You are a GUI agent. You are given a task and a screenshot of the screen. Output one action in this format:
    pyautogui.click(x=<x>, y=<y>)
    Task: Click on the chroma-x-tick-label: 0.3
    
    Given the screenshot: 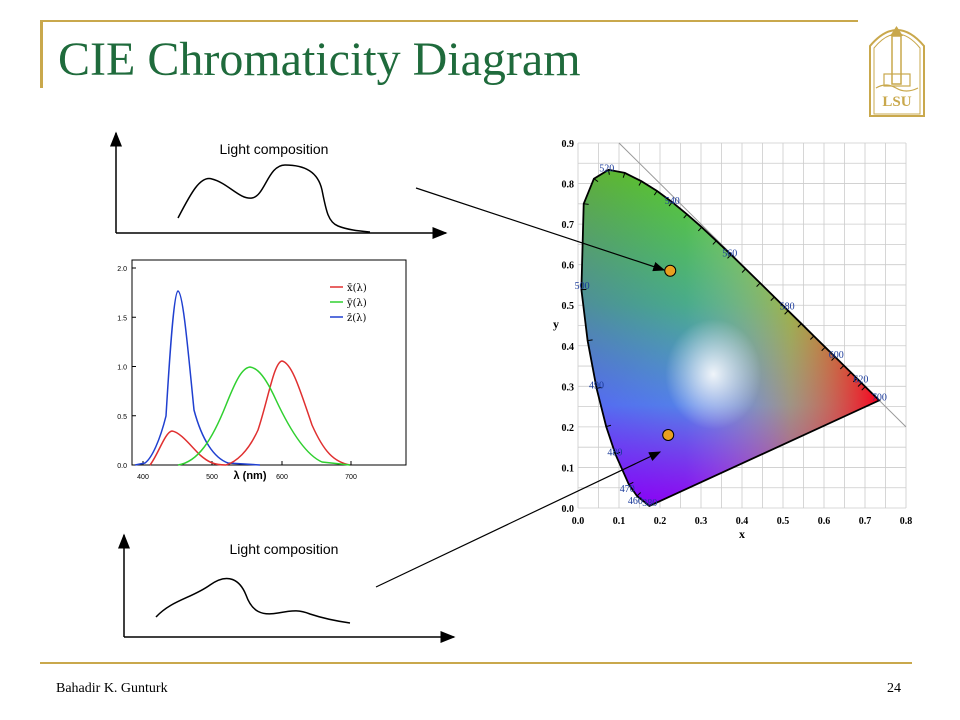 What is the action you would take?
    pyautogui.click(x=701, y=521)
    